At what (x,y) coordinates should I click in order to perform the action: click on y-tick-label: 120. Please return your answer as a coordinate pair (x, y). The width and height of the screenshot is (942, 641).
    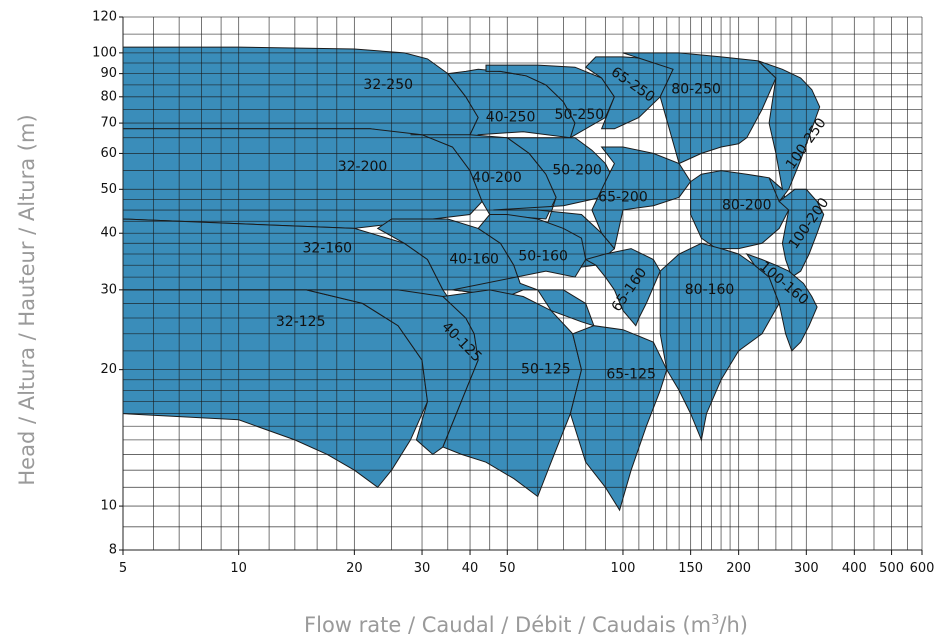
    Looking at the image, I should click on (104, 17).